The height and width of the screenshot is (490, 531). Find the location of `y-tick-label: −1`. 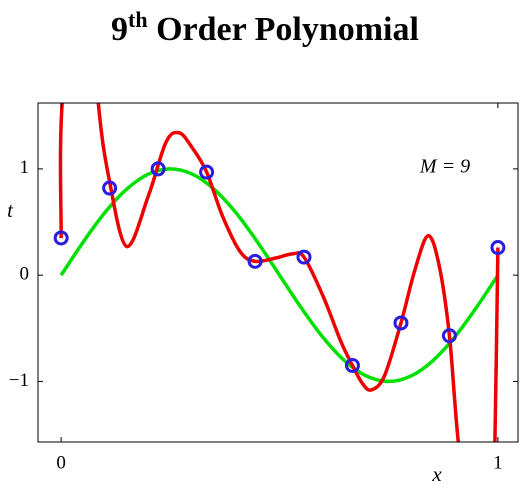

y-tick-label: −1 is located at coordinates (19, 380).